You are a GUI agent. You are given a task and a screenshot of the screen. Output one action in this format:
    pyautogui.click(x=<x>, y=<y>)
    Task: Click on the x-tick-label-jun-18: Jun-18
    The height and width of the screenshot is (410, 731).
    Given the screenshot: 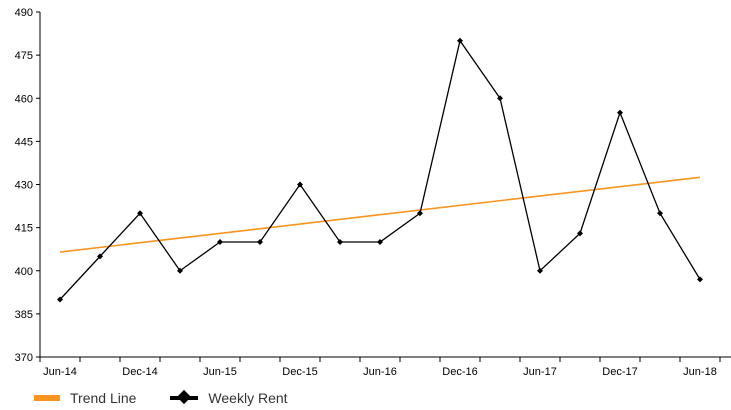 What is the action you would take?
    pyautogui.click(x=700, y=372)
    